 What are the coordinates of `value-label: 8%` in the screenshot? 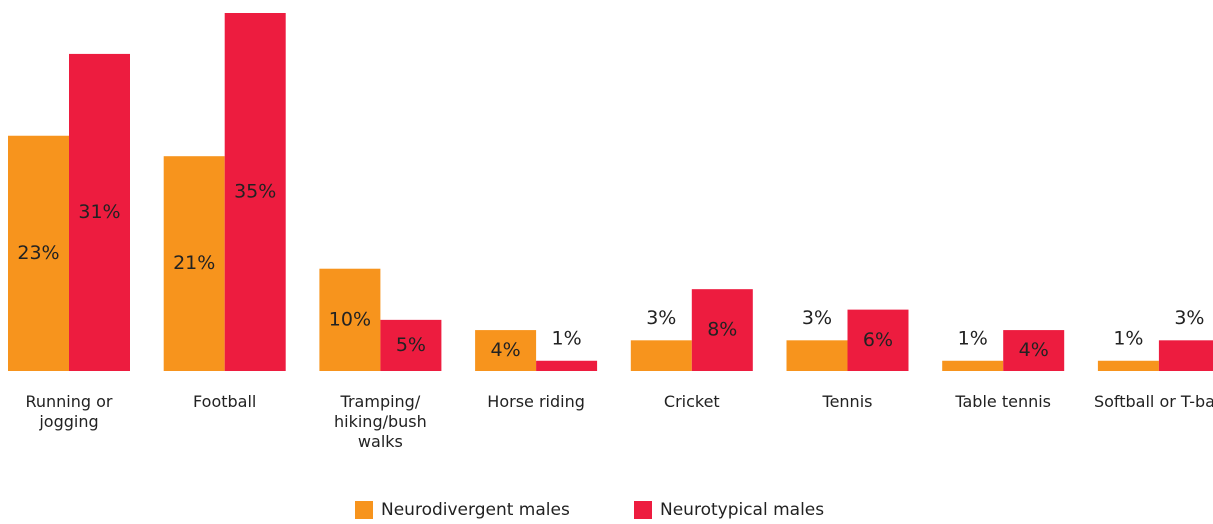 It's located at (722, 330).